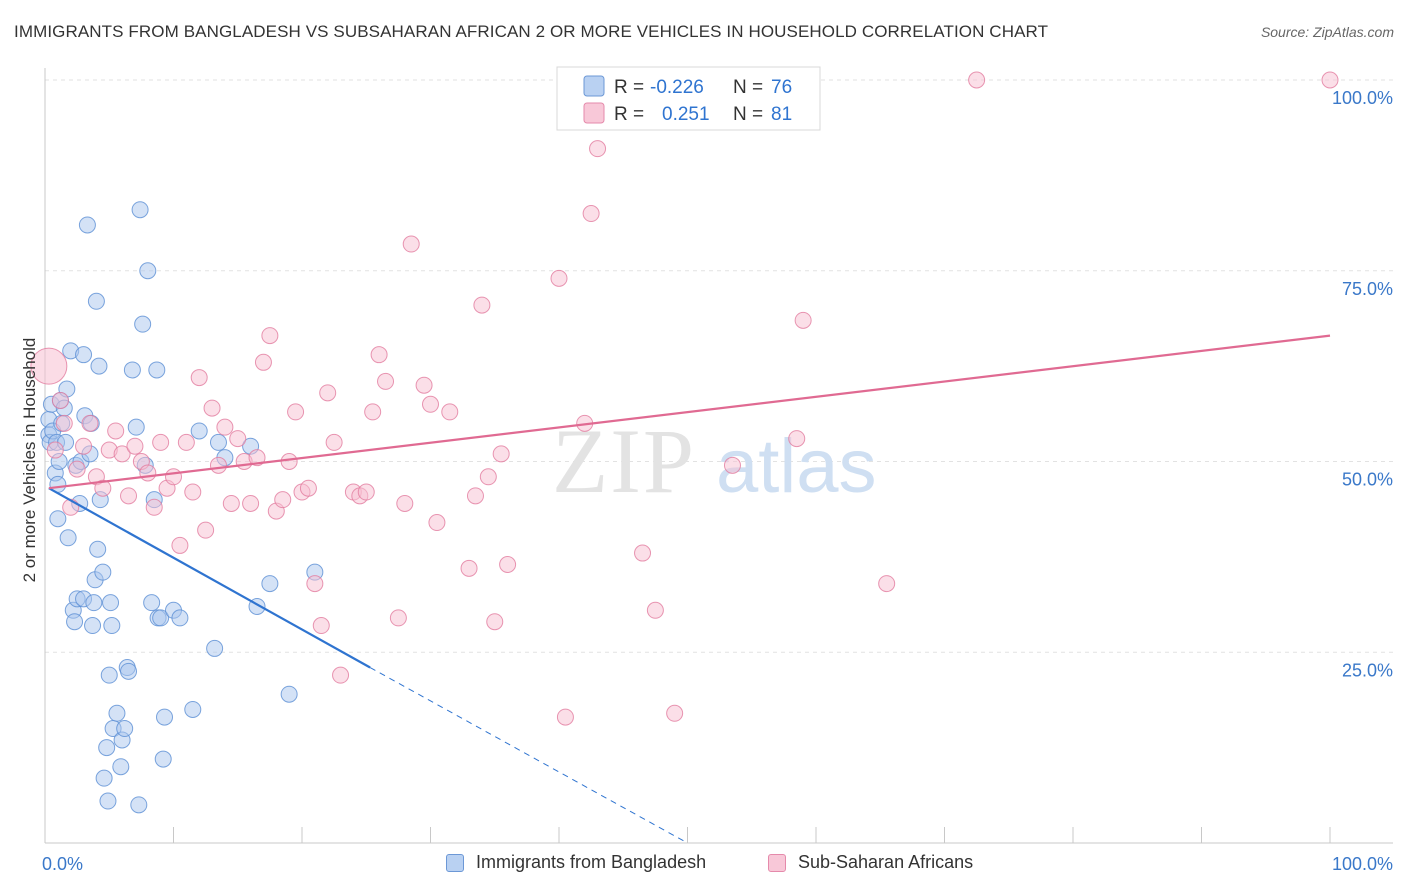  Describe the element at coordinates (1367, 670) in the screenshot. I see `y-tick-label-0: 25.0%` at that location.